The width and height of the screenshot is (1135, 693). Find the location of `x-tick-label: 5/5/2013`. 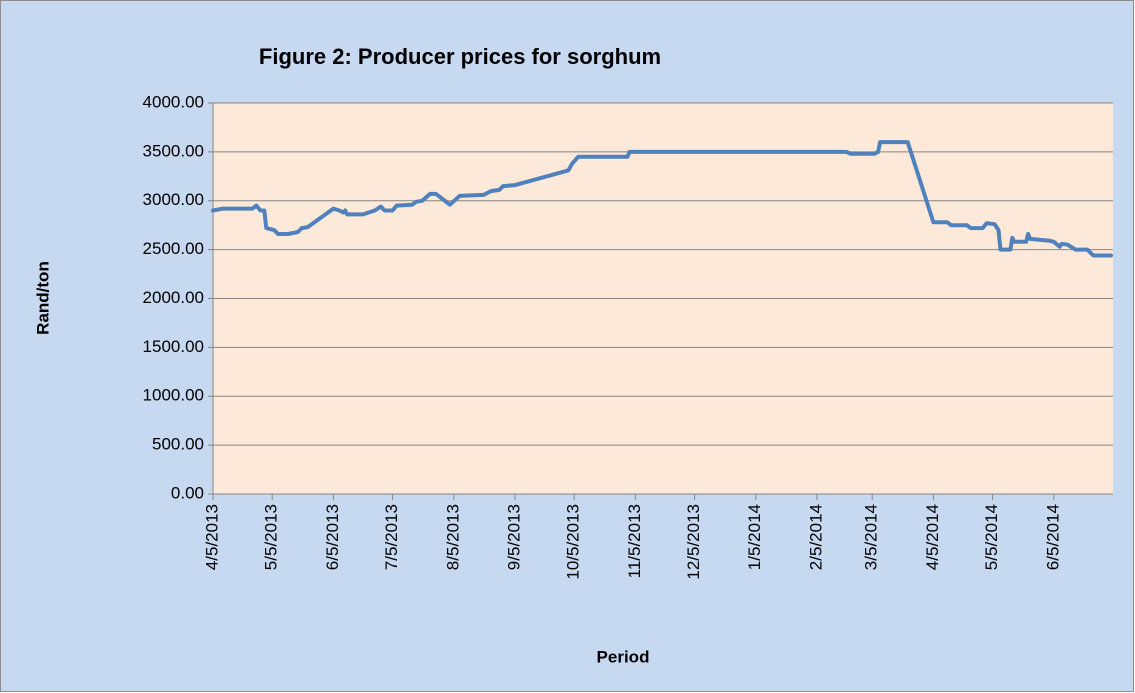

x-tick-label: 5/5/2013 is located at coordinates (271, 537).